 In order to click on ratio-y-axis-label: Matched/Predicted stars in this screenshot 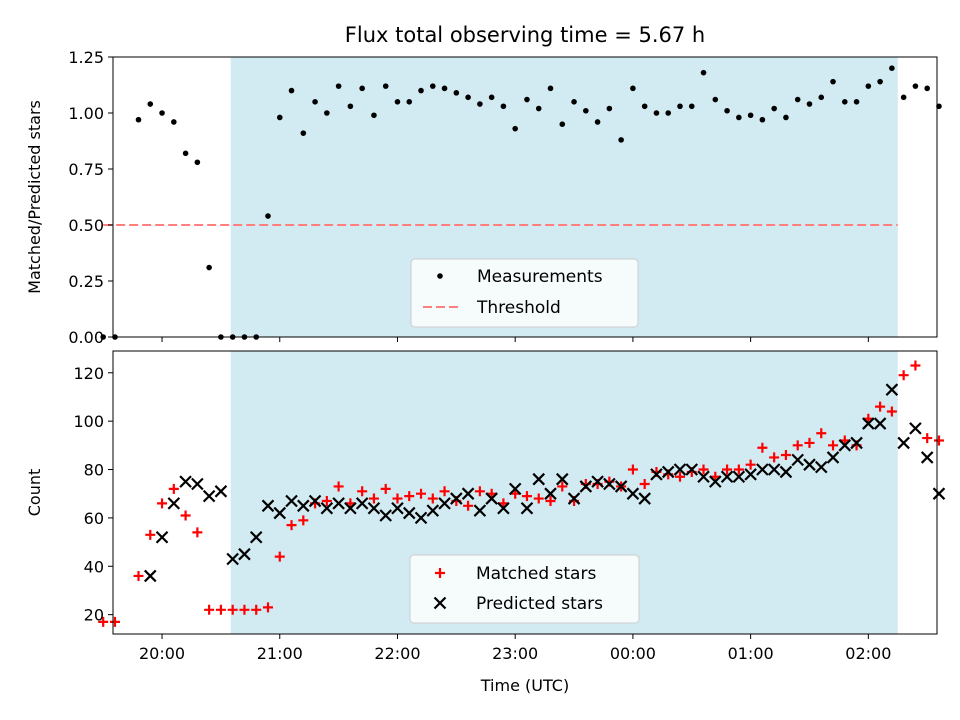, I will do `click(34, 197)`.